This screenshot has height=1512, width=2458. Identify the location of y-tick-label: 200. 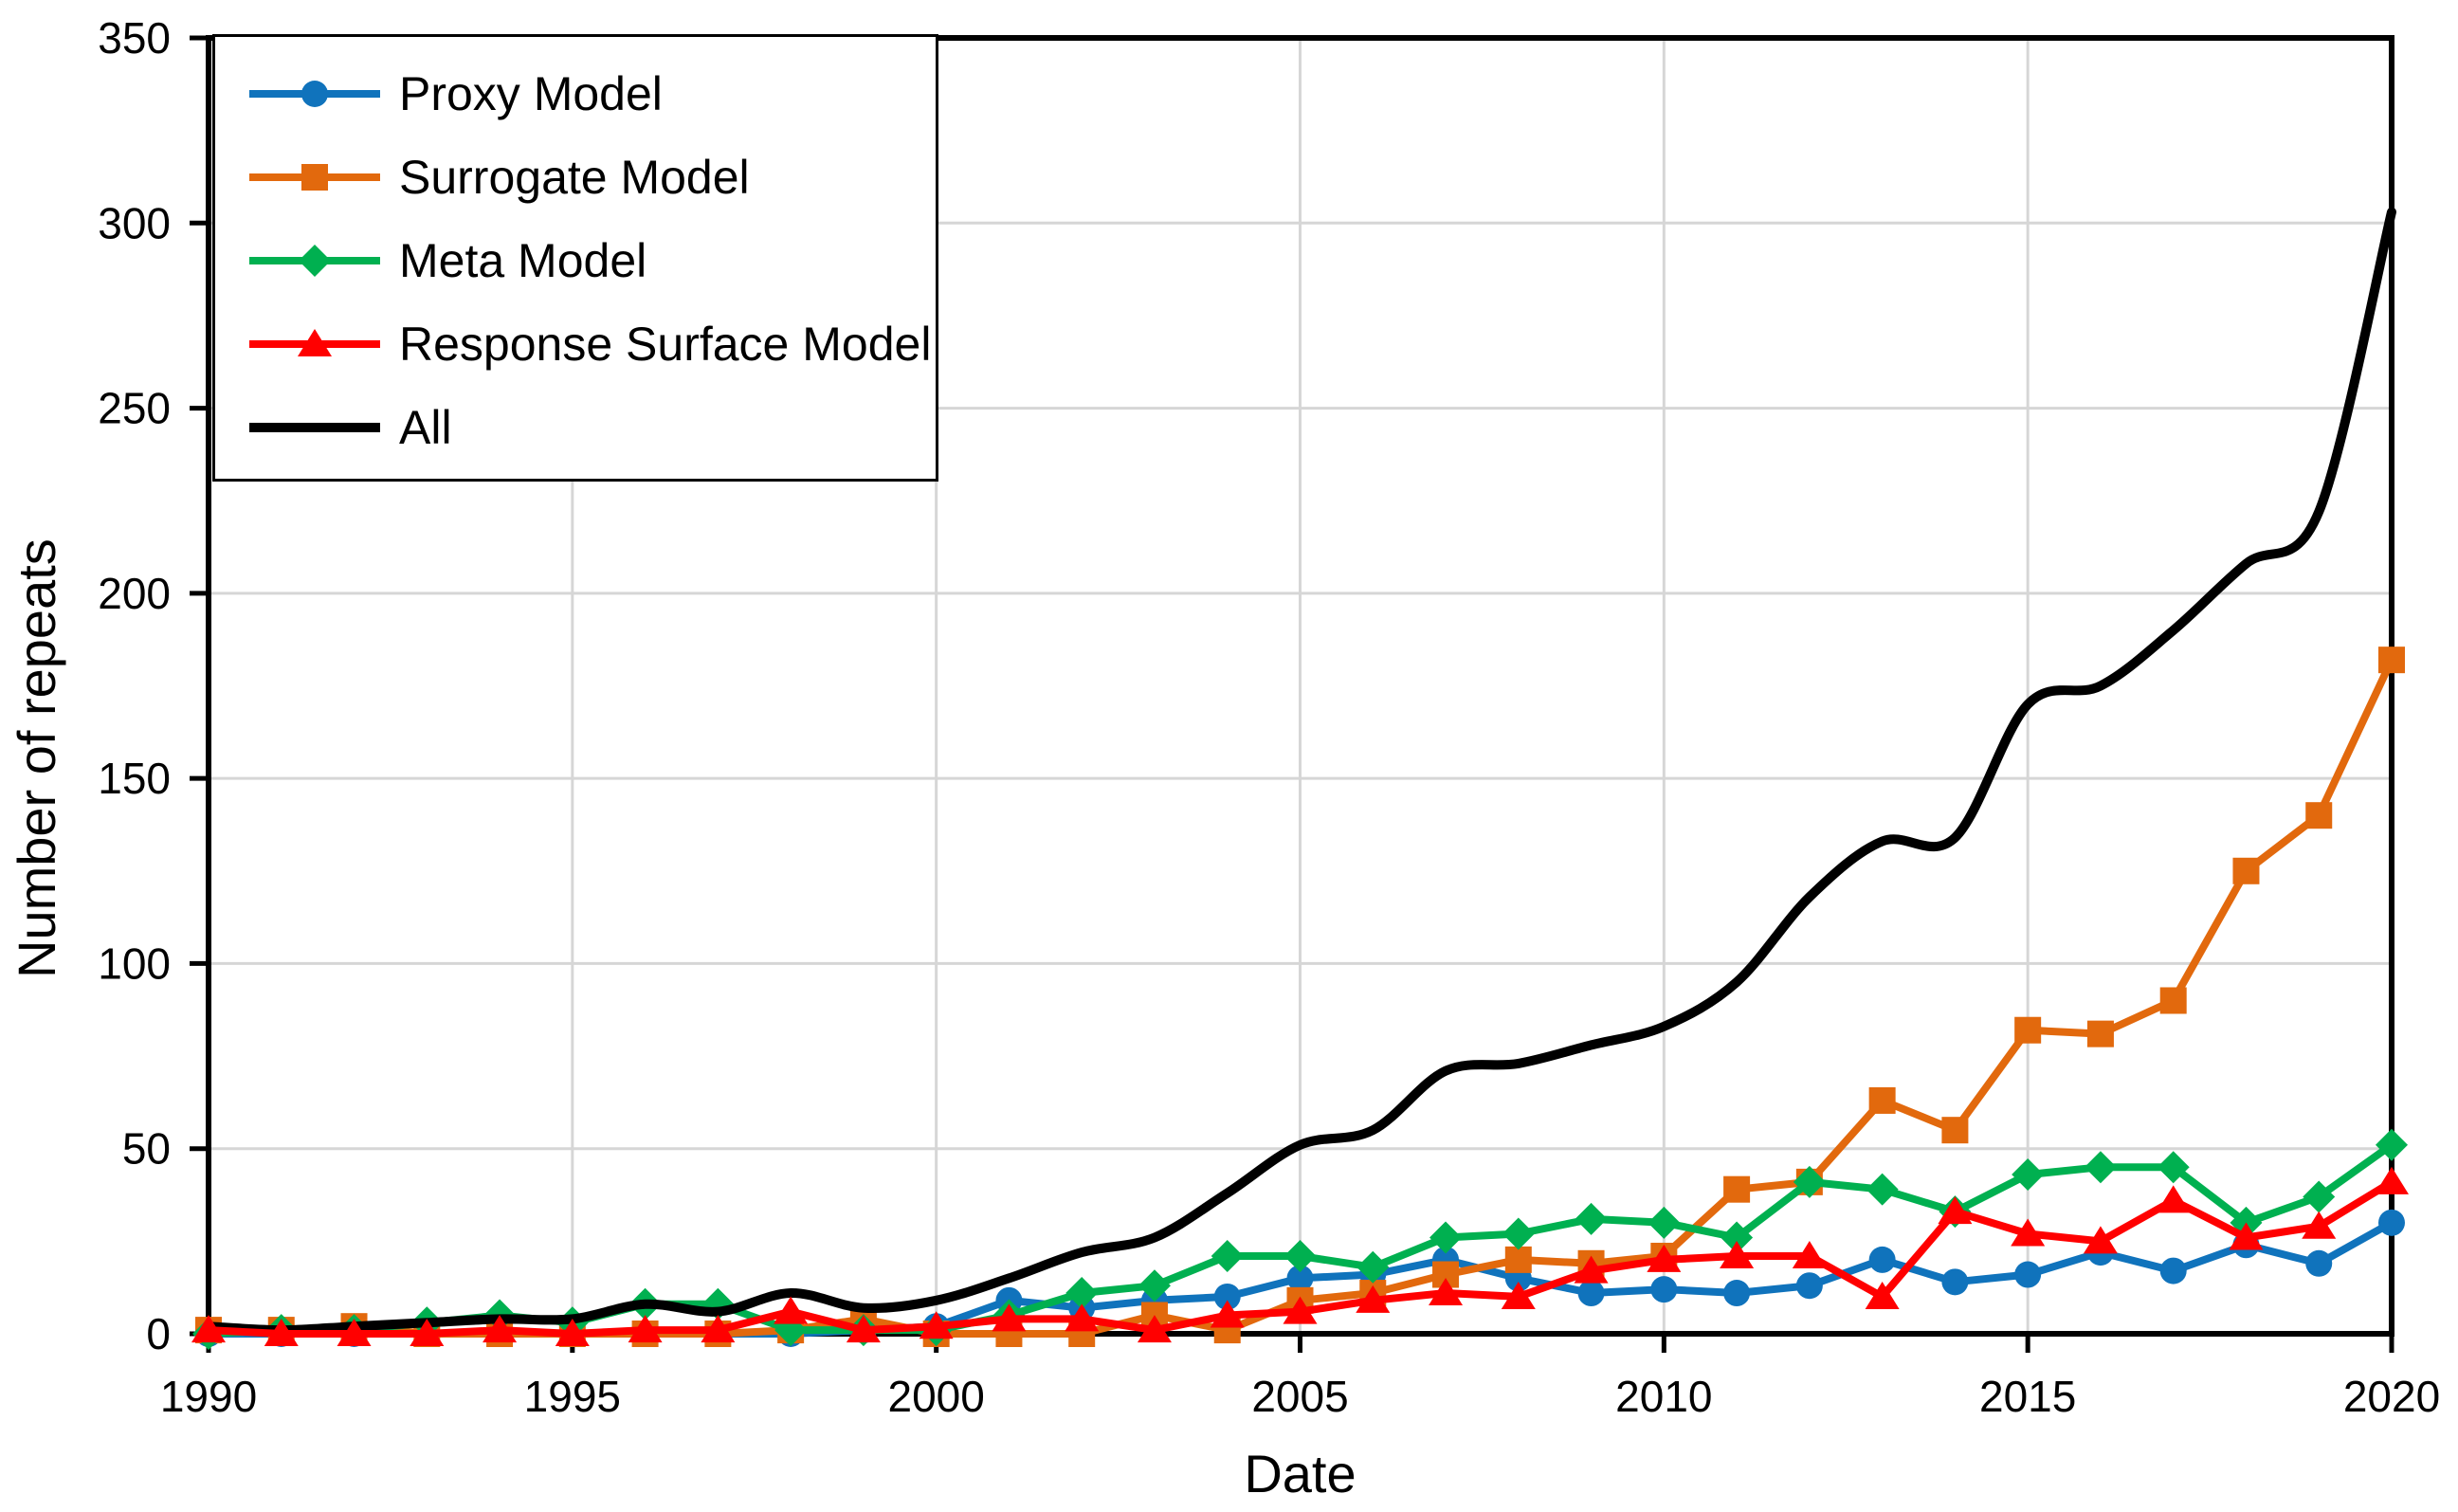
(135, 594).